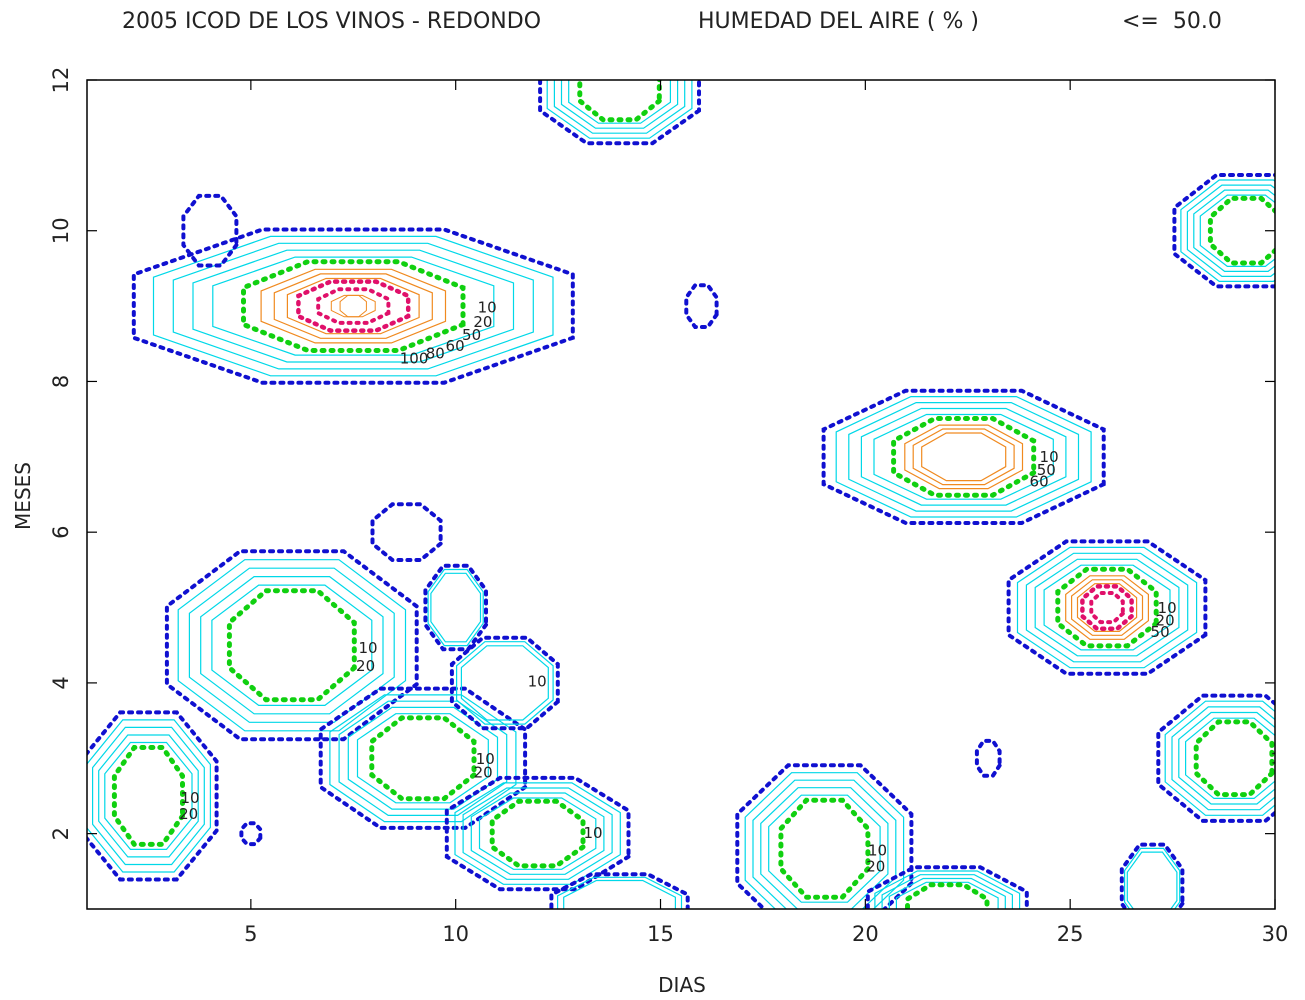 This screenshot has height=1000, width=1305. I want to click on contour-value-label: 100, so click(414, 358).